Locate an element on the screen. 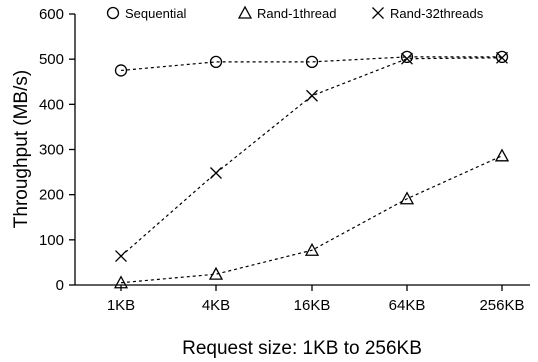 The width and height of the screenshot is (538, 362). y-tick-label: 600 is located at coordinates (51, 14).